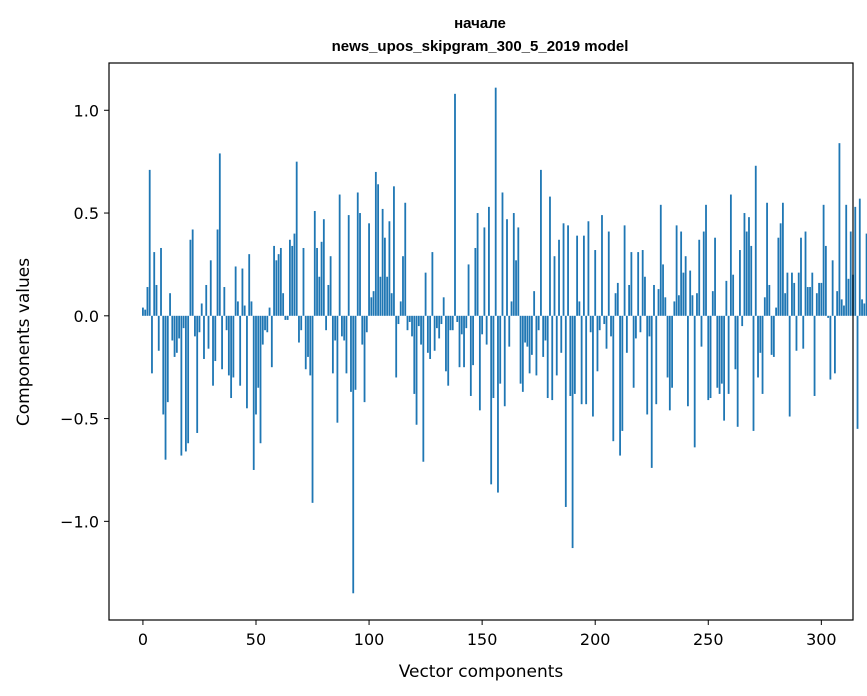 The width and height of the screenshot is (867, 696). What do you see at coordinates (482, 639) in the screenshot?
I see `x-tick-label: 150` at bounding box center [482, 639].